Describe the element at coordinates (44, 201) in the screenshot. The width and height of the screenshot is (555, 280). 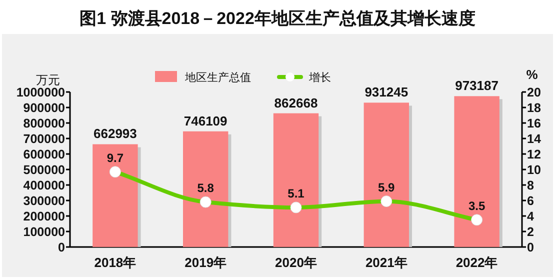
I see `y-tick-label: 300000` at that location.